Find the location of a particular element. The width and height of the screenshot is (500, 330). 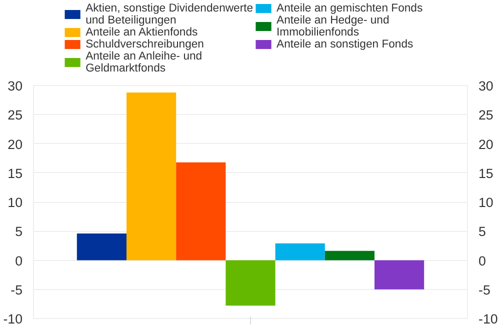

legend-label: Schuldverschreibungen is located at coordinates (145, 44).